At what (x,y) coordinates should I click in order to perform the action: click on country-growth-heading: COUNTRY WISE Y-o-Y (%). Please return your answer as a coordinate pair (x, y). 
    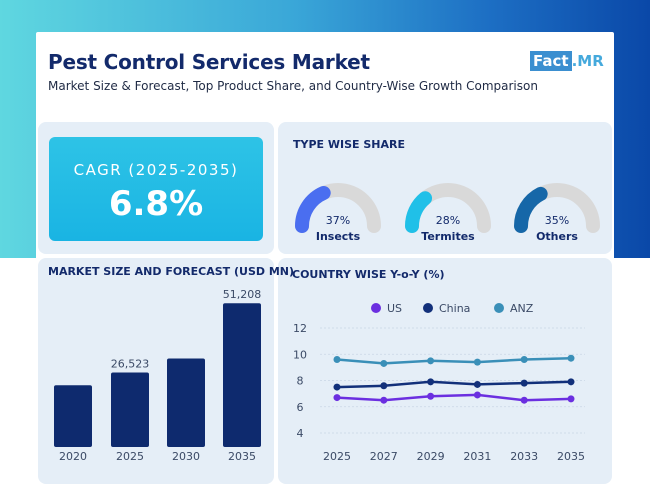
    Looking at the image, I should click on (368, 274).